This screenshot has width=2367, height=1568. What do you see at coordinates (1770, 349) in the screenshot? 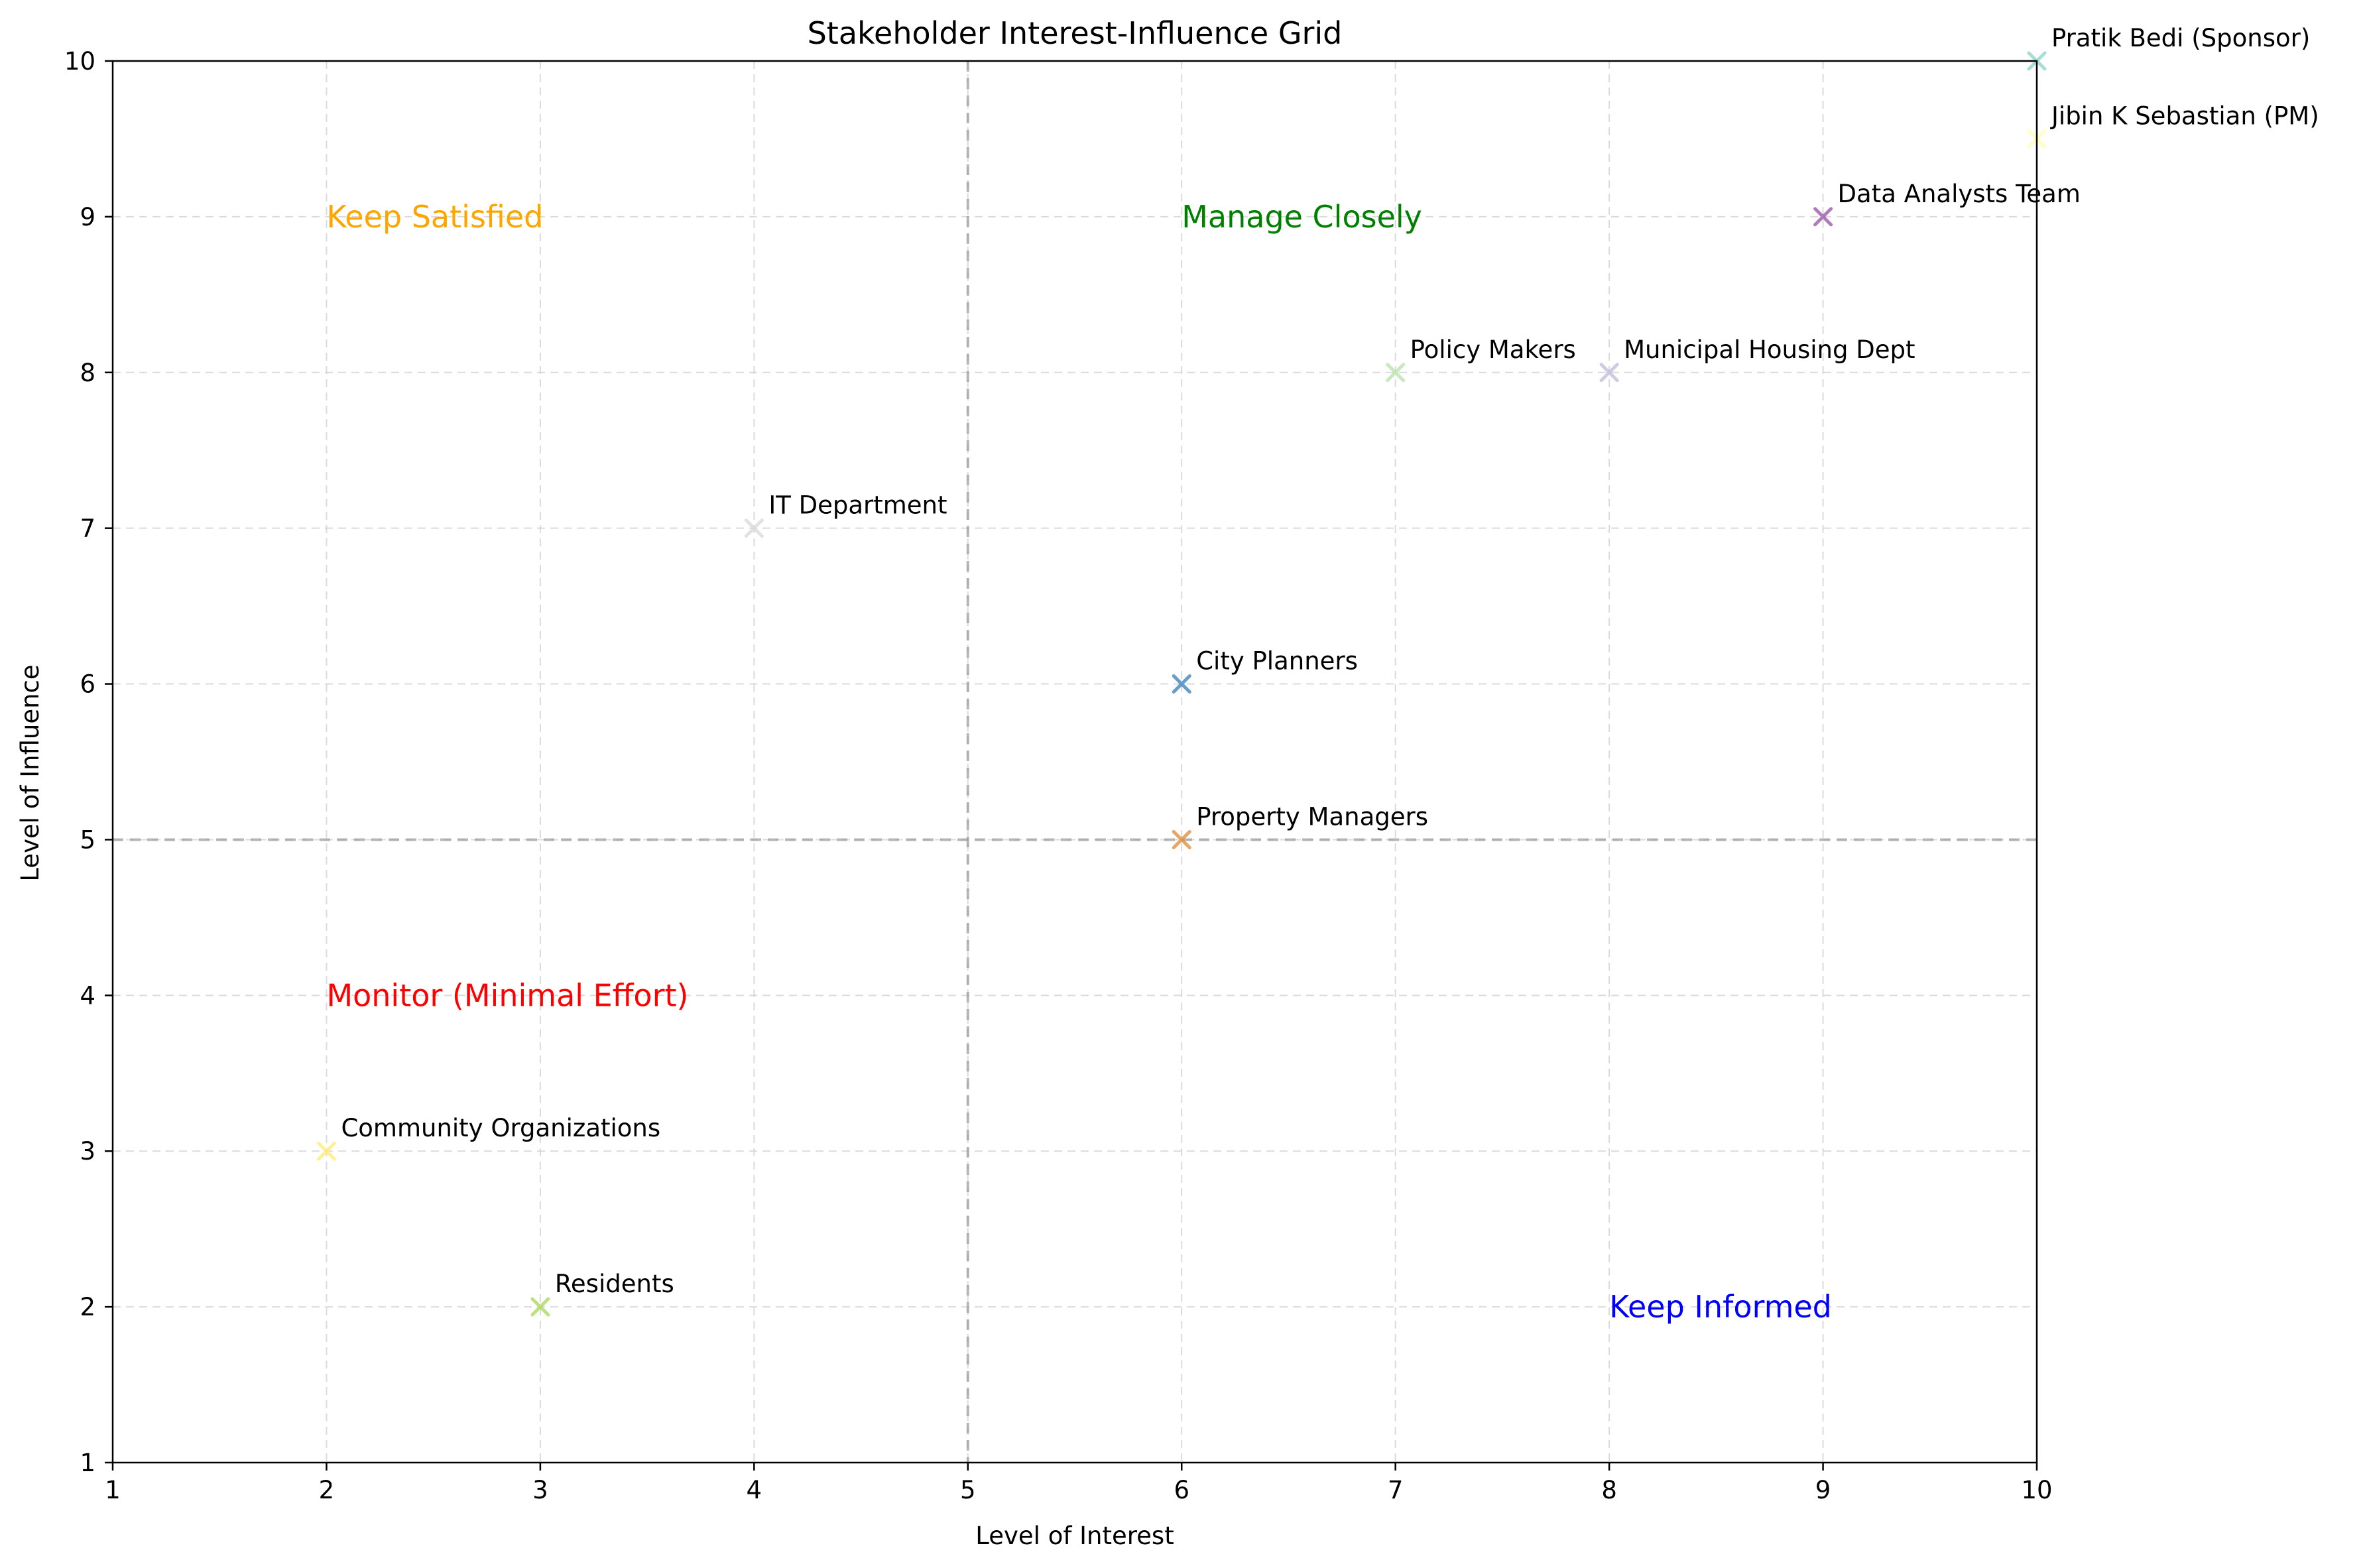
I see `point-label: Municipal Housing Dept` at bounding box center [1770, 349].